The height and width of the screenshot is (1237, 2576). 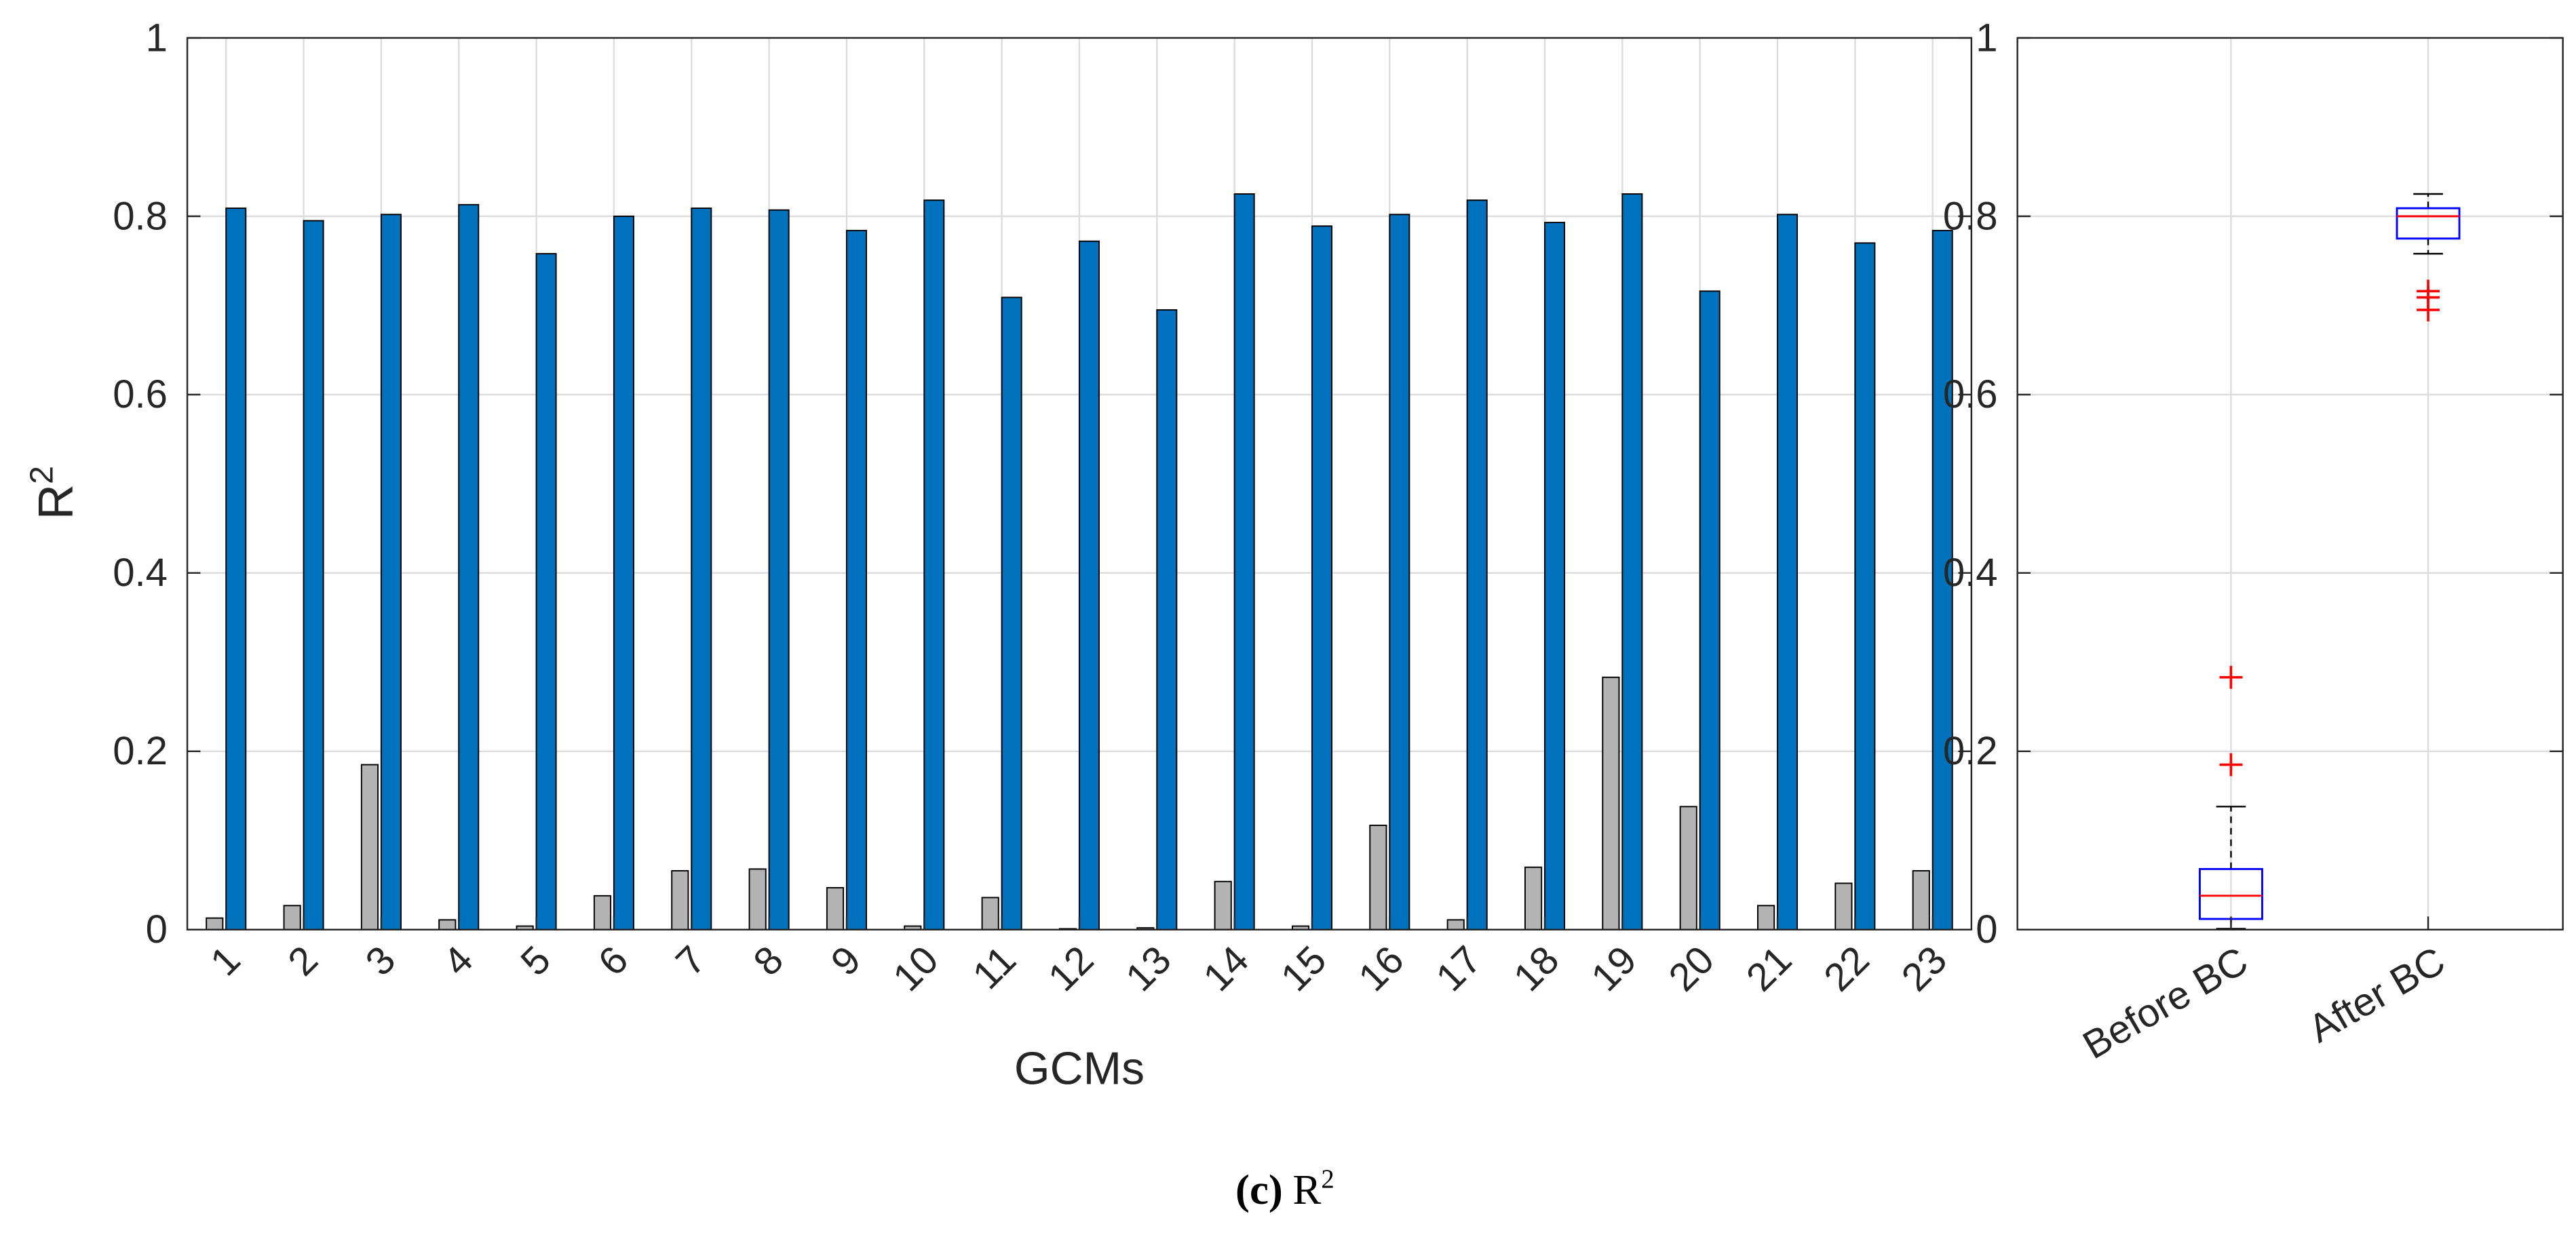 I want to click on x-tick-label: 10, so click(x=916, y=968).